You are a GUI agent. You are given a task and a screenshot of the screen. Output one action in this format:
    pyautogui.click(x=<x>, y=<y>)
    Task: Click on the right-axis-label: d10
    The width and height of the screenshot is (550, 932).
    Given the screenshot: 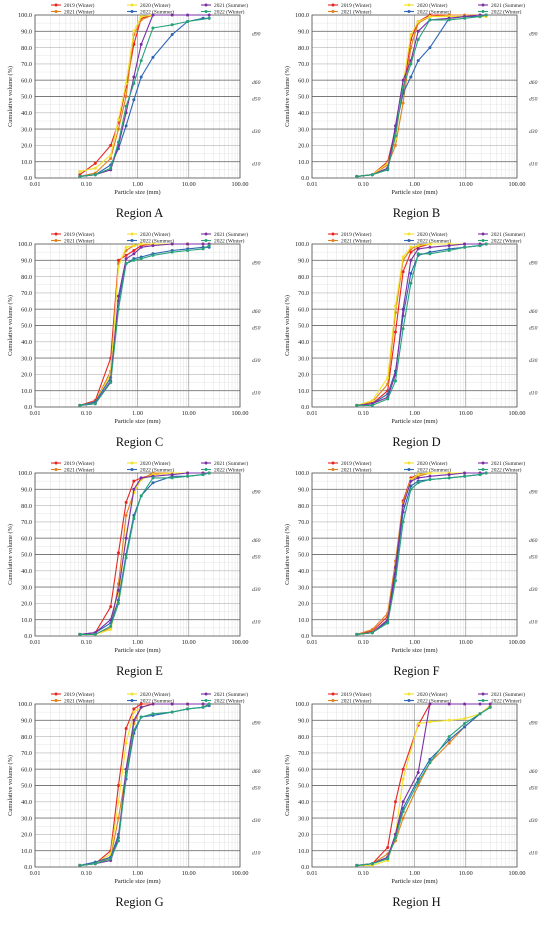 What is the action you would take?
    pyautogui.click(x=533, y=394)
    